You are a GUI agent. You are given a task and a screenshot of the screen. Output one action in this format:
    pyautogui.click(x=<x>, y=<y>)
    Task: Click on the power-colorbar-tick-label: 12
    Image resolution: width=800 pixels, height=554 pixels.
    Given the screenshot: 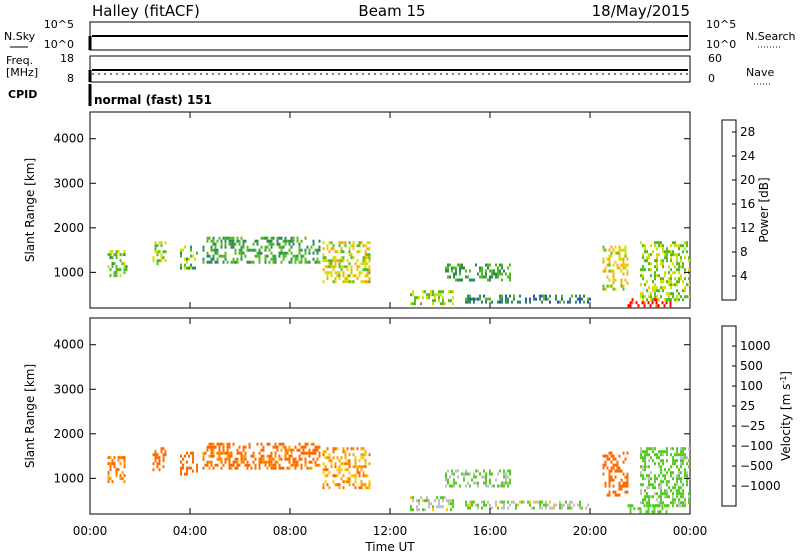 What is the action you would take?
    pyautogui.click(x=747, y=228)
    